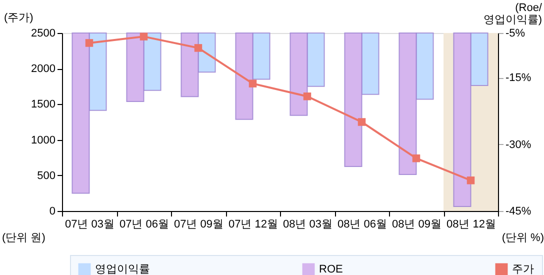  I want to click on y-tick-label: 2000, so click(43, 69).